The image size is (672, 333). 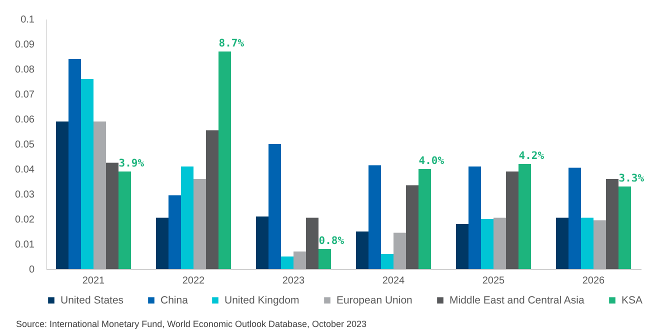 I want to click on data-label: 3.3%, so click(x=631, y=178).